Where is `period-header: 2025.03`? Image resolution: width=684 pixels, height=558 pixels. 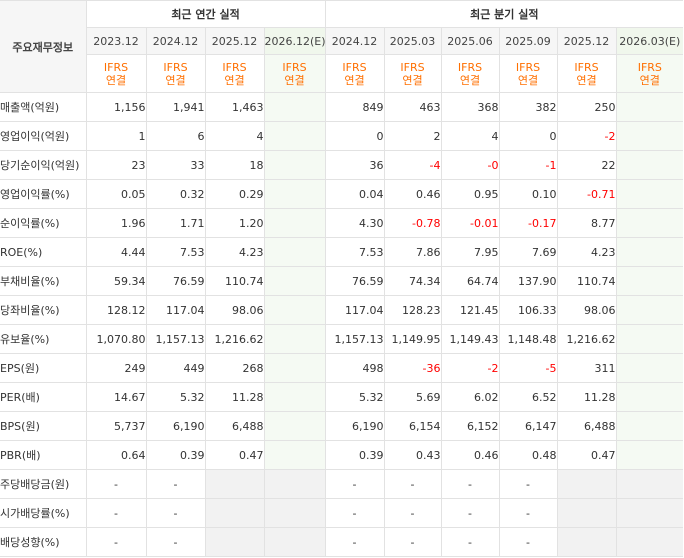
period-header: 2025.03 is located at coordinates (412, 41).